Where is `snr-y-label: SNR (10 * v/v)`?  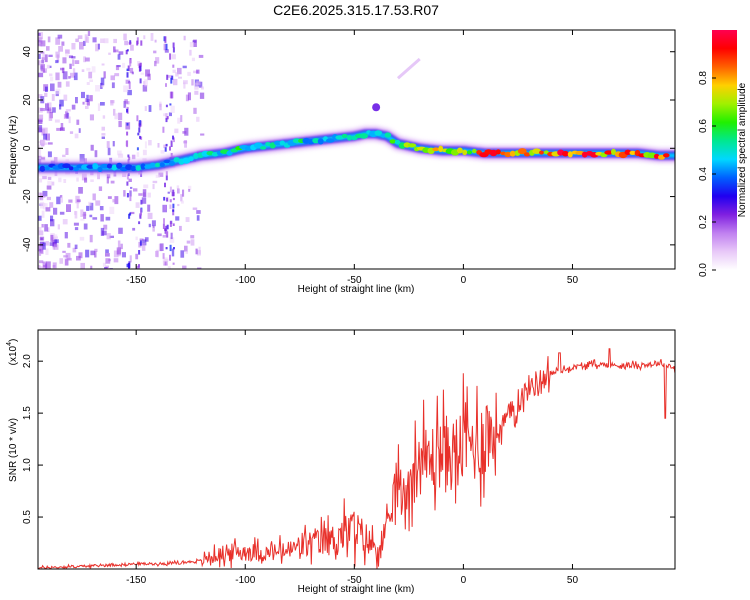 snr-y-label: SNR (10 * v/v) is located at coordinates (13, 450).